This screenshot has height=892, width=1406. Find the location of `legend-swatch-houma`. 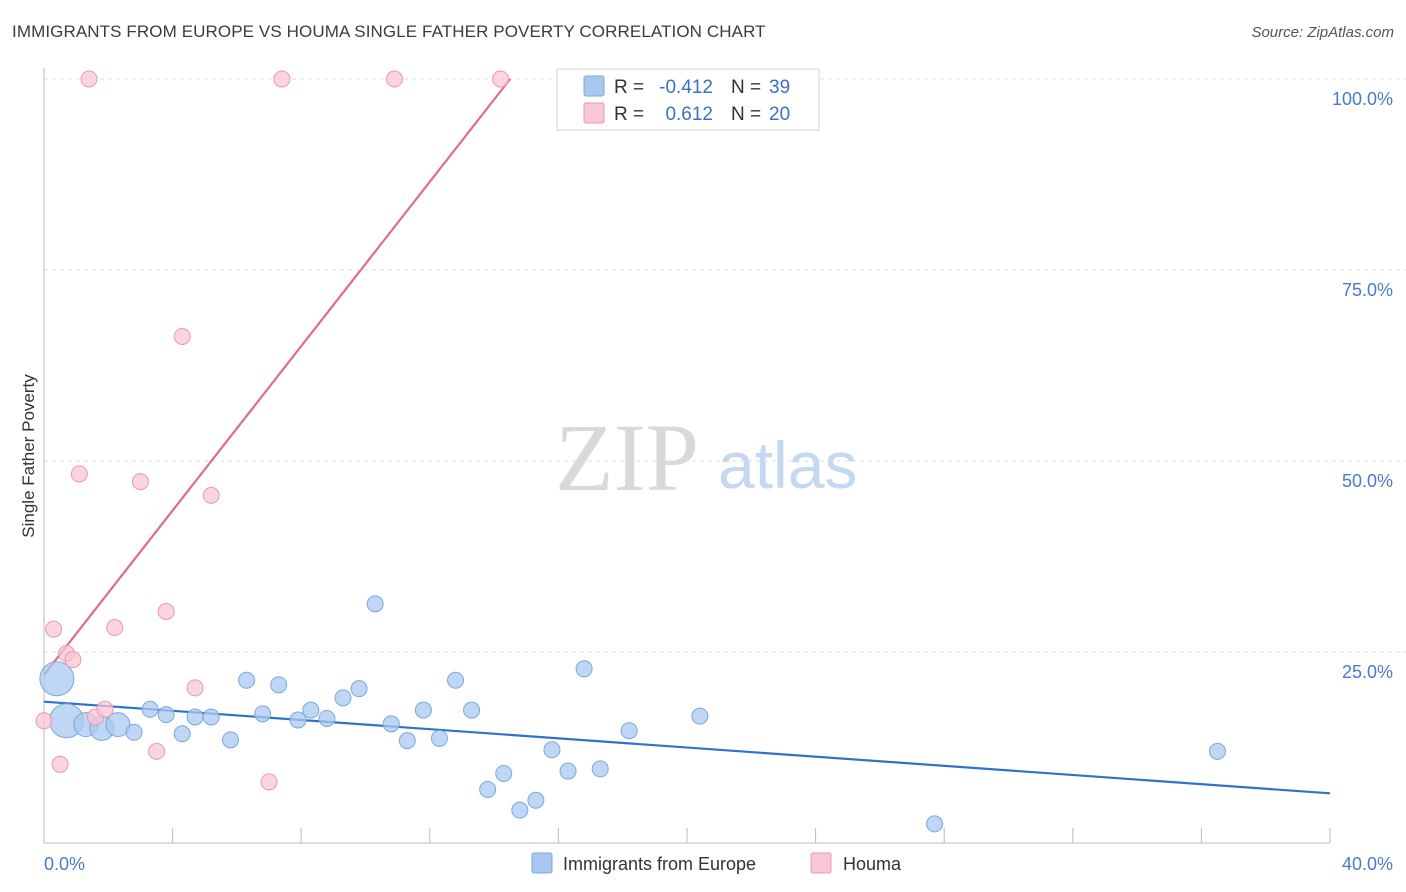

legend-swatch-houma is located at coordinates (594, 113).